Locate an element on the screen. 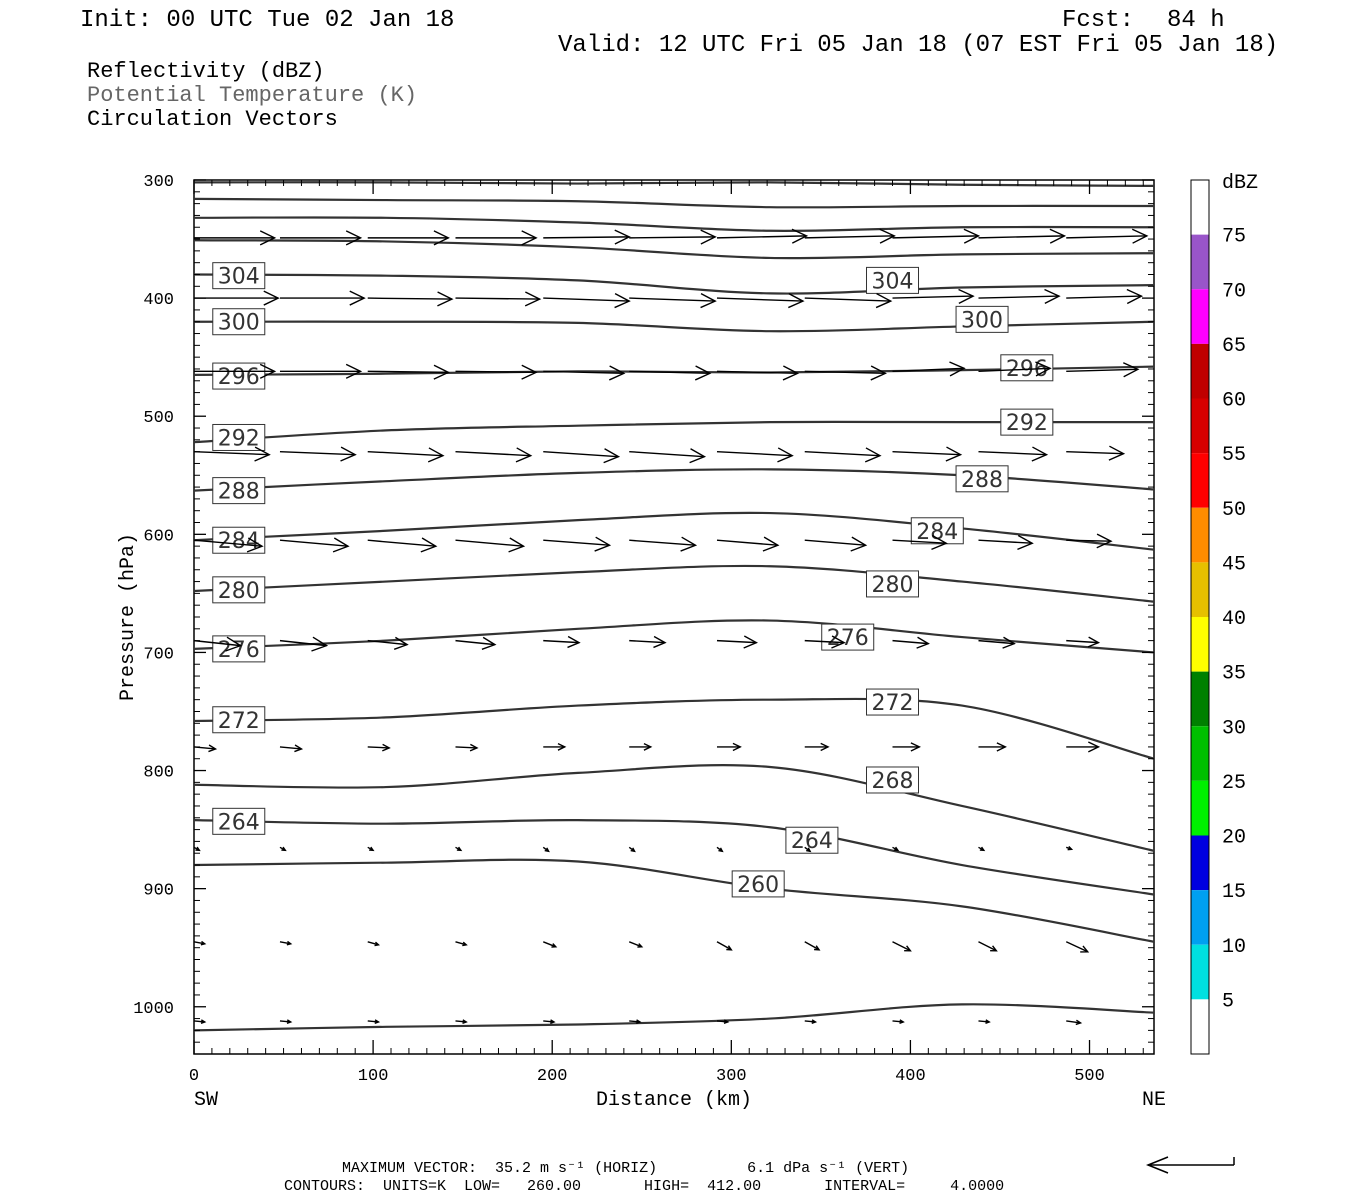 The image size is (1350, 1200). contour-label: 276 is located at coordinates (239, 650).